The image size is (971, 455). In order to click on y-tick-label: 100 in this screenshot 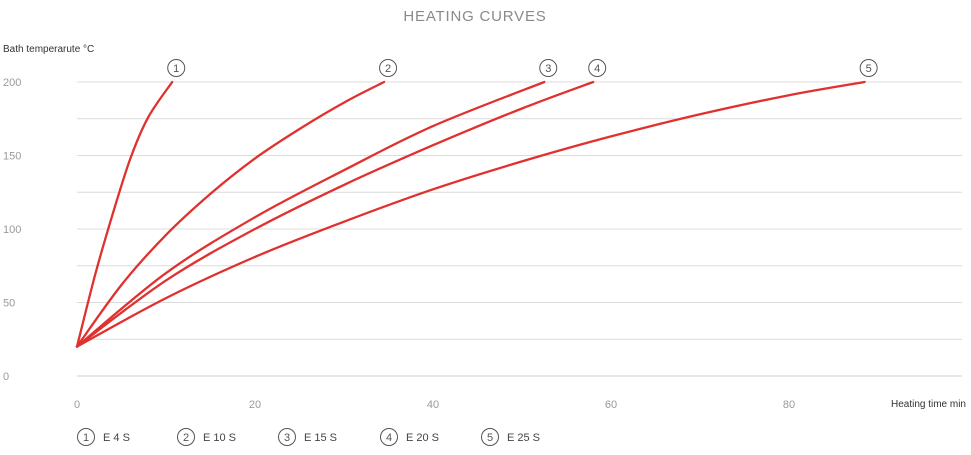, I will do `click(12, 230)`.